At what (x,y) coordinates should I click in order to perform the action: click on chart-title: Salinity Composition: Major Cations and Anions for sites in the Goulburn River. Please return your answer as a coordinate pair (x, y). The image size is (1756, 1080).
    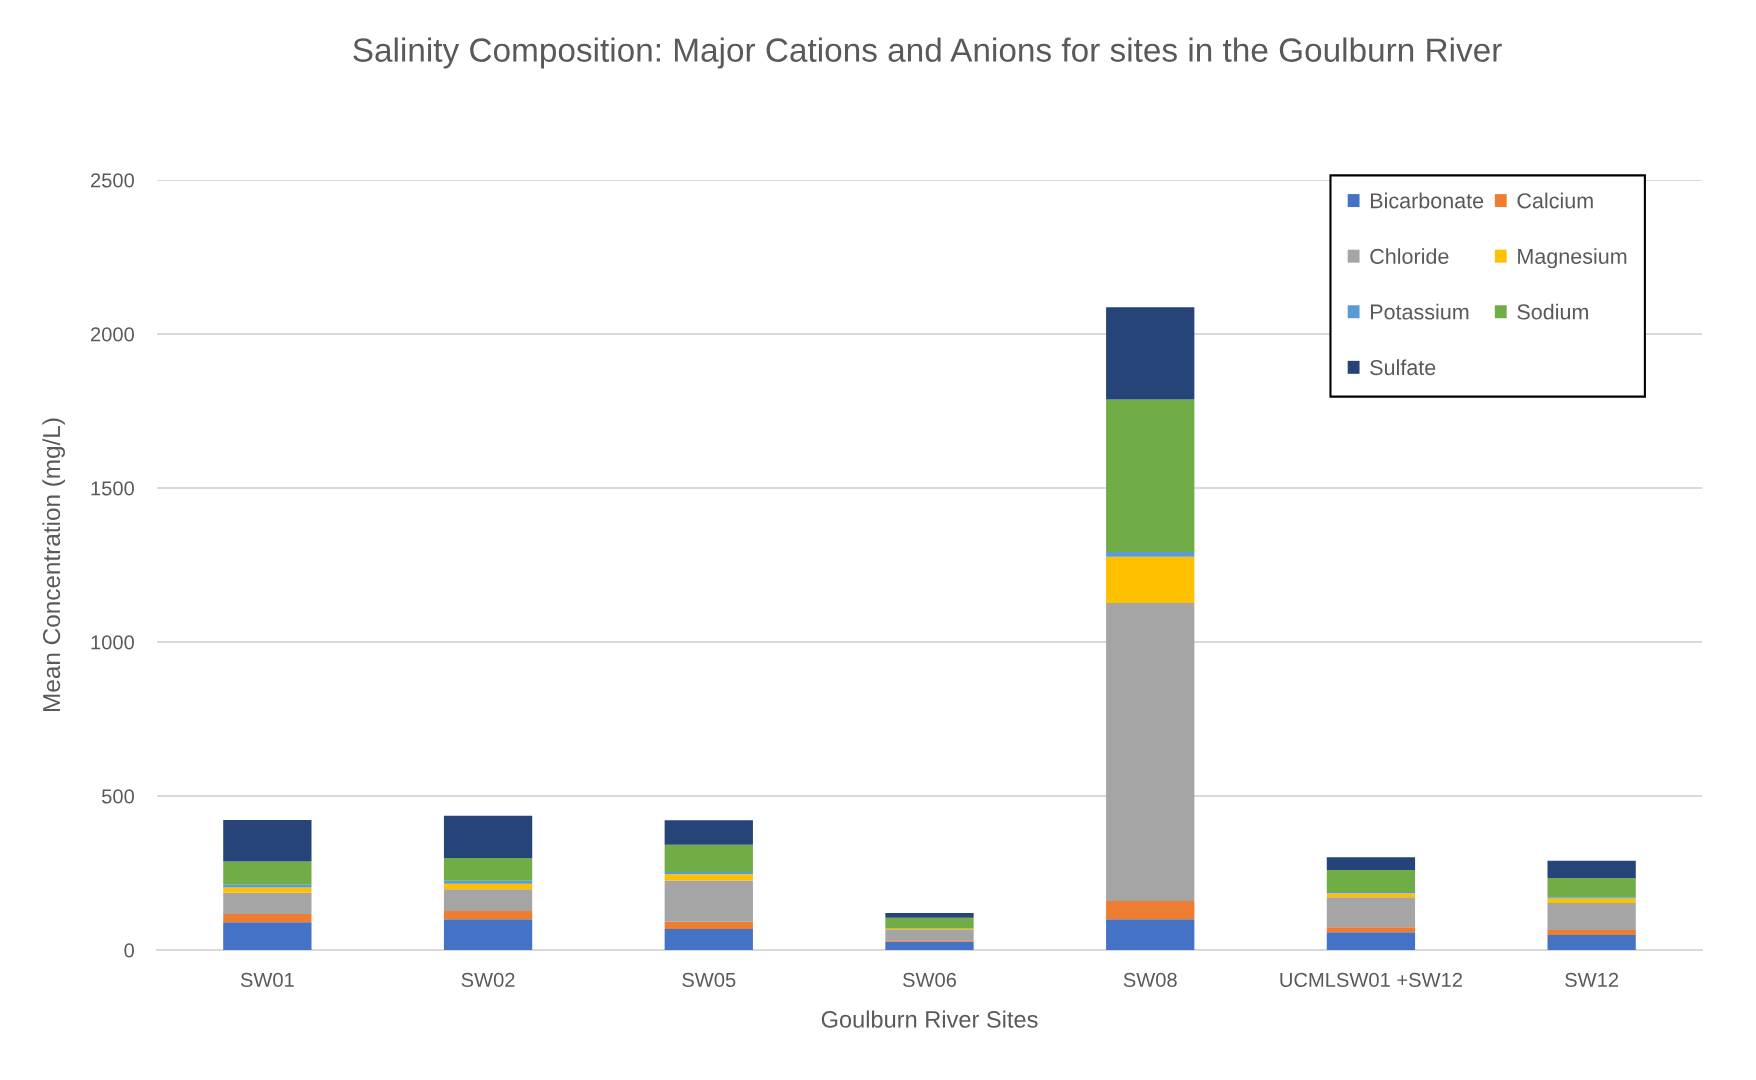
    Looking at the image, I should click on (927, 53).